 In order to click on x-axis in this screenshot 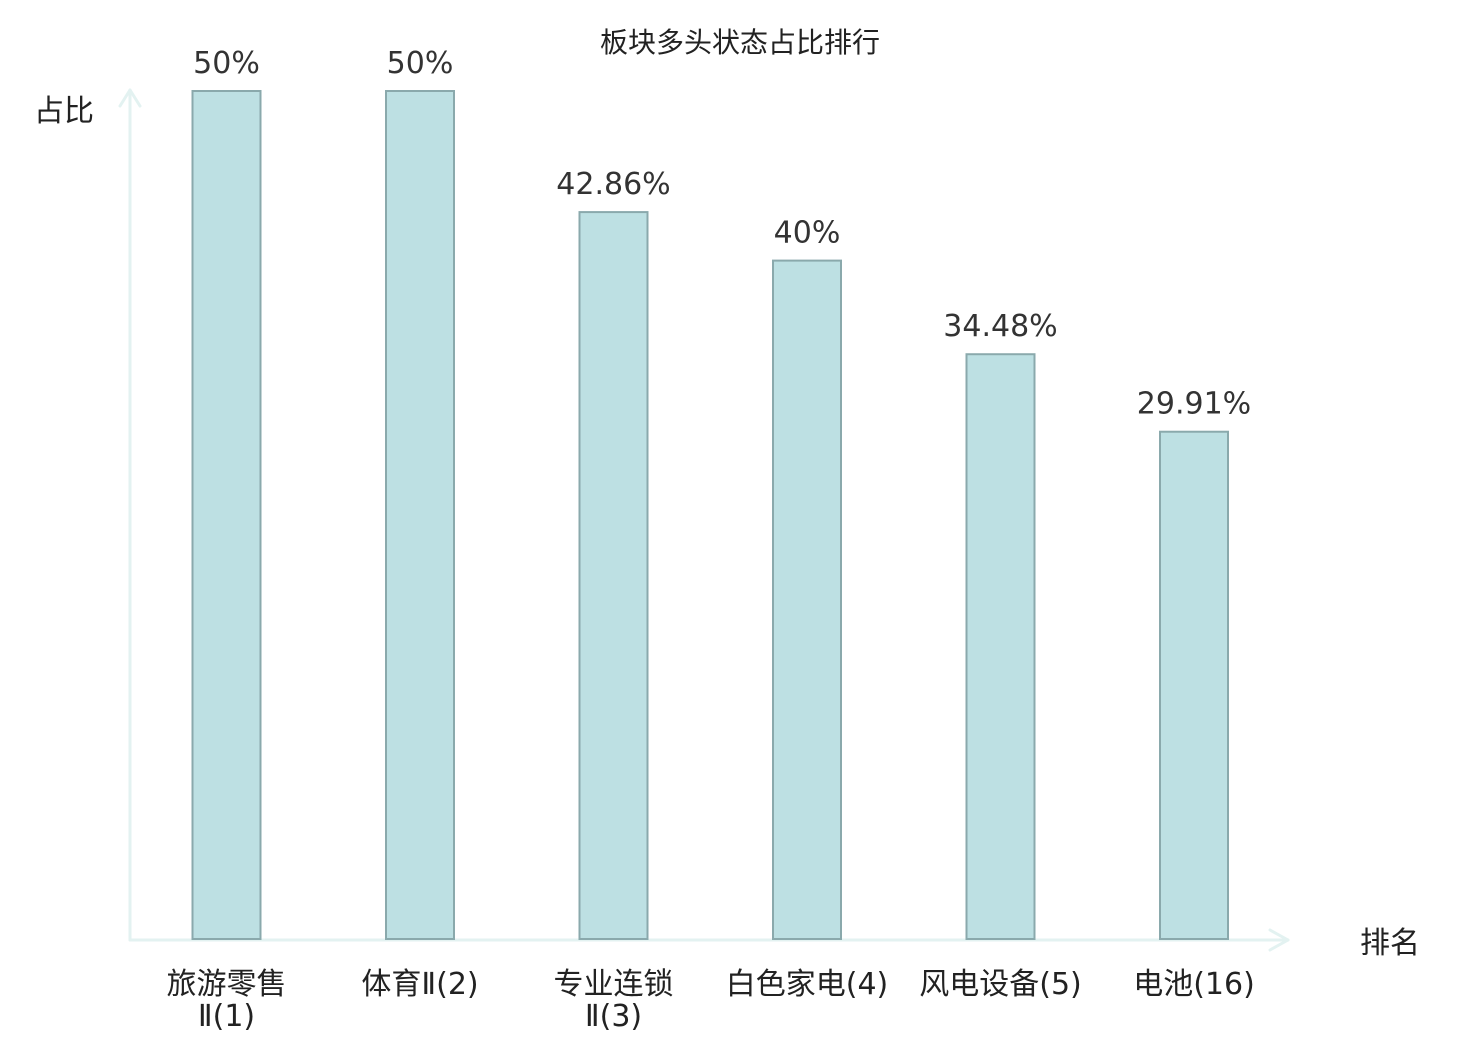, I will do `click(709, 940)`.